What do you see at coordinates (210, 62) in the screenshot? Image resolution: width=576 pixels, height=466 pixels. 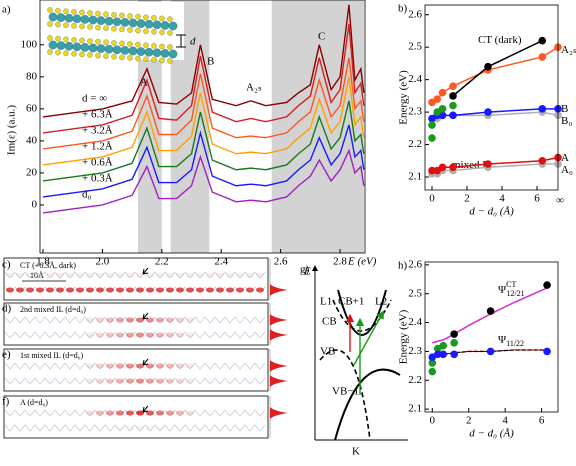 I see `annotation: B` at bounding box center [210, 62].